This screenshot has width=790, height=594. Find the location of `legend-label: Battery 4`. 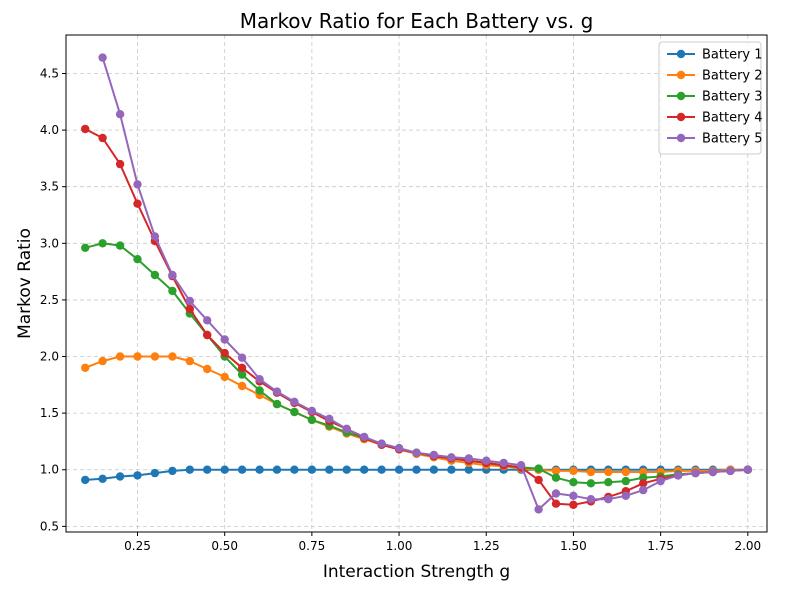

legend-label: Battery 4 is located at coordinates (732, 118).